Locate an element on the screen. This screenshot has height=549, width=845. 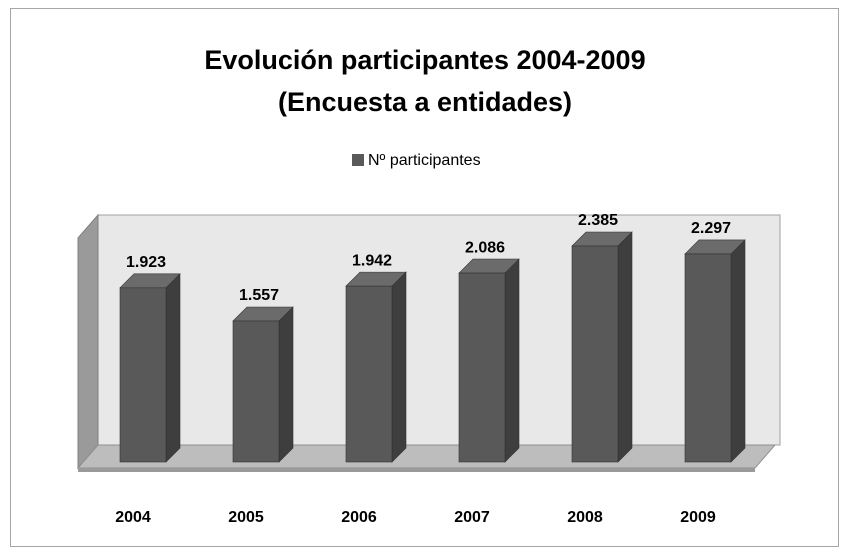
x-tick-label: 2005 is located at coordinates (246, 517).